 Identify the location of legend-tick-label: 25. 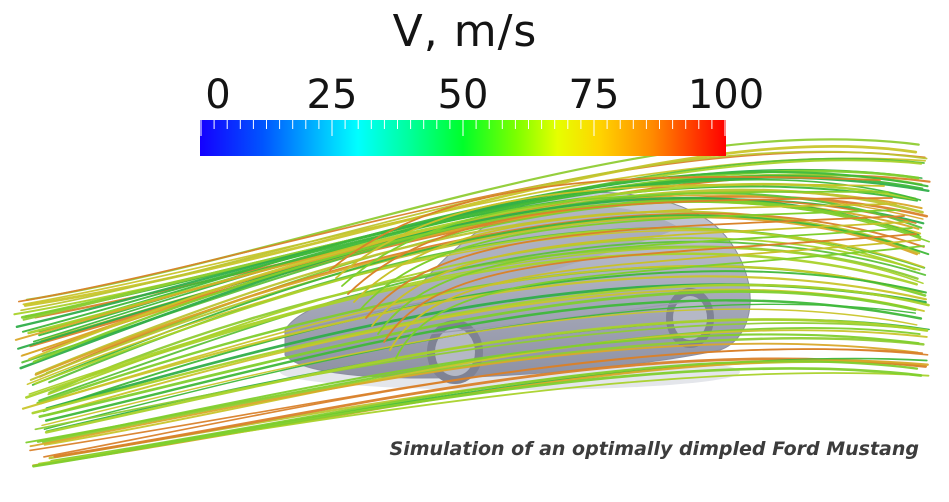
(332, 95).